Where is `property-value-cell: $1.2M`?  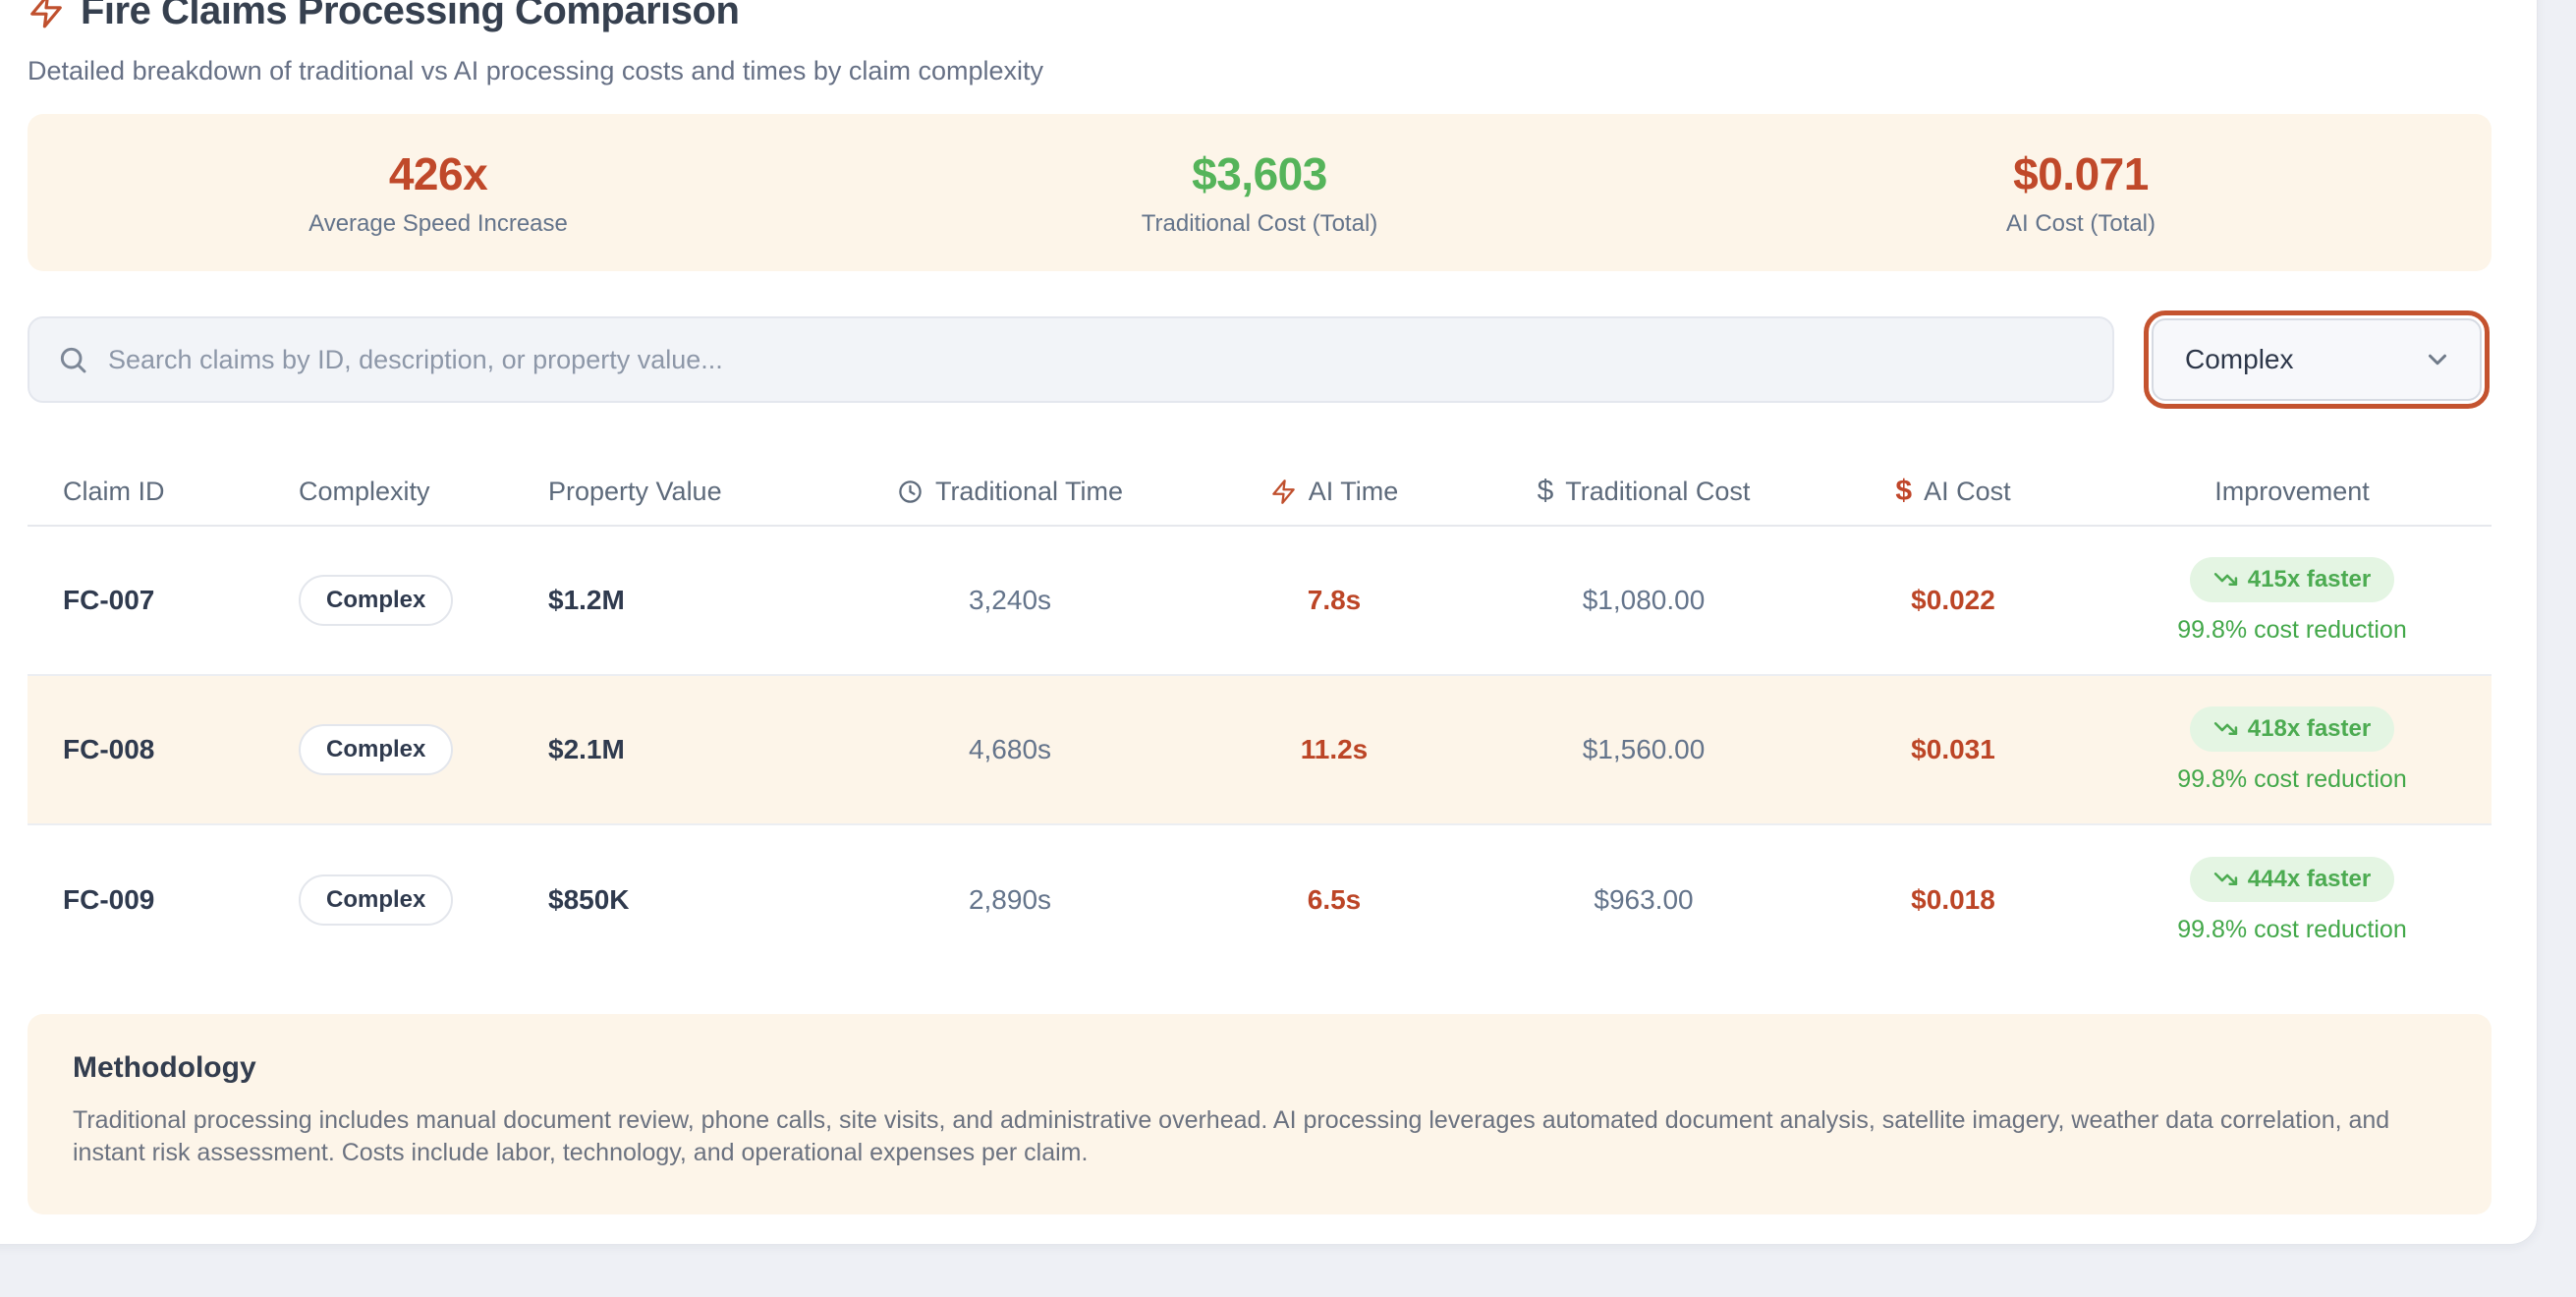
property-value-cell: $1.2M is located at coordinates (586, 600).